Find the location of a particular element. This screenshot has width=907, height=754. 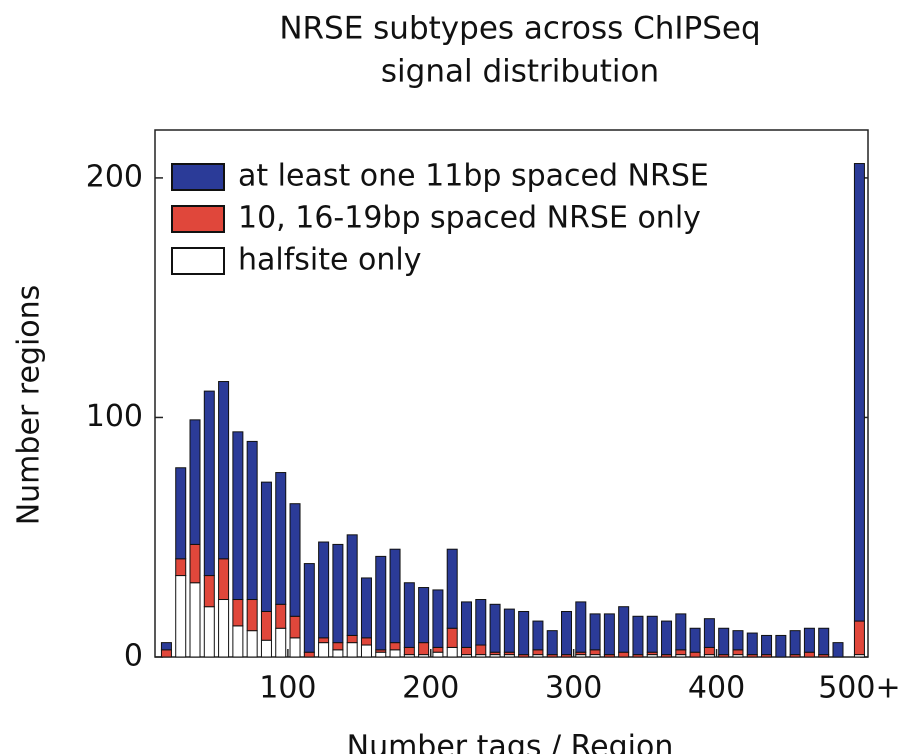

chart-title: signal distribution is located at coordinates (520, 72).